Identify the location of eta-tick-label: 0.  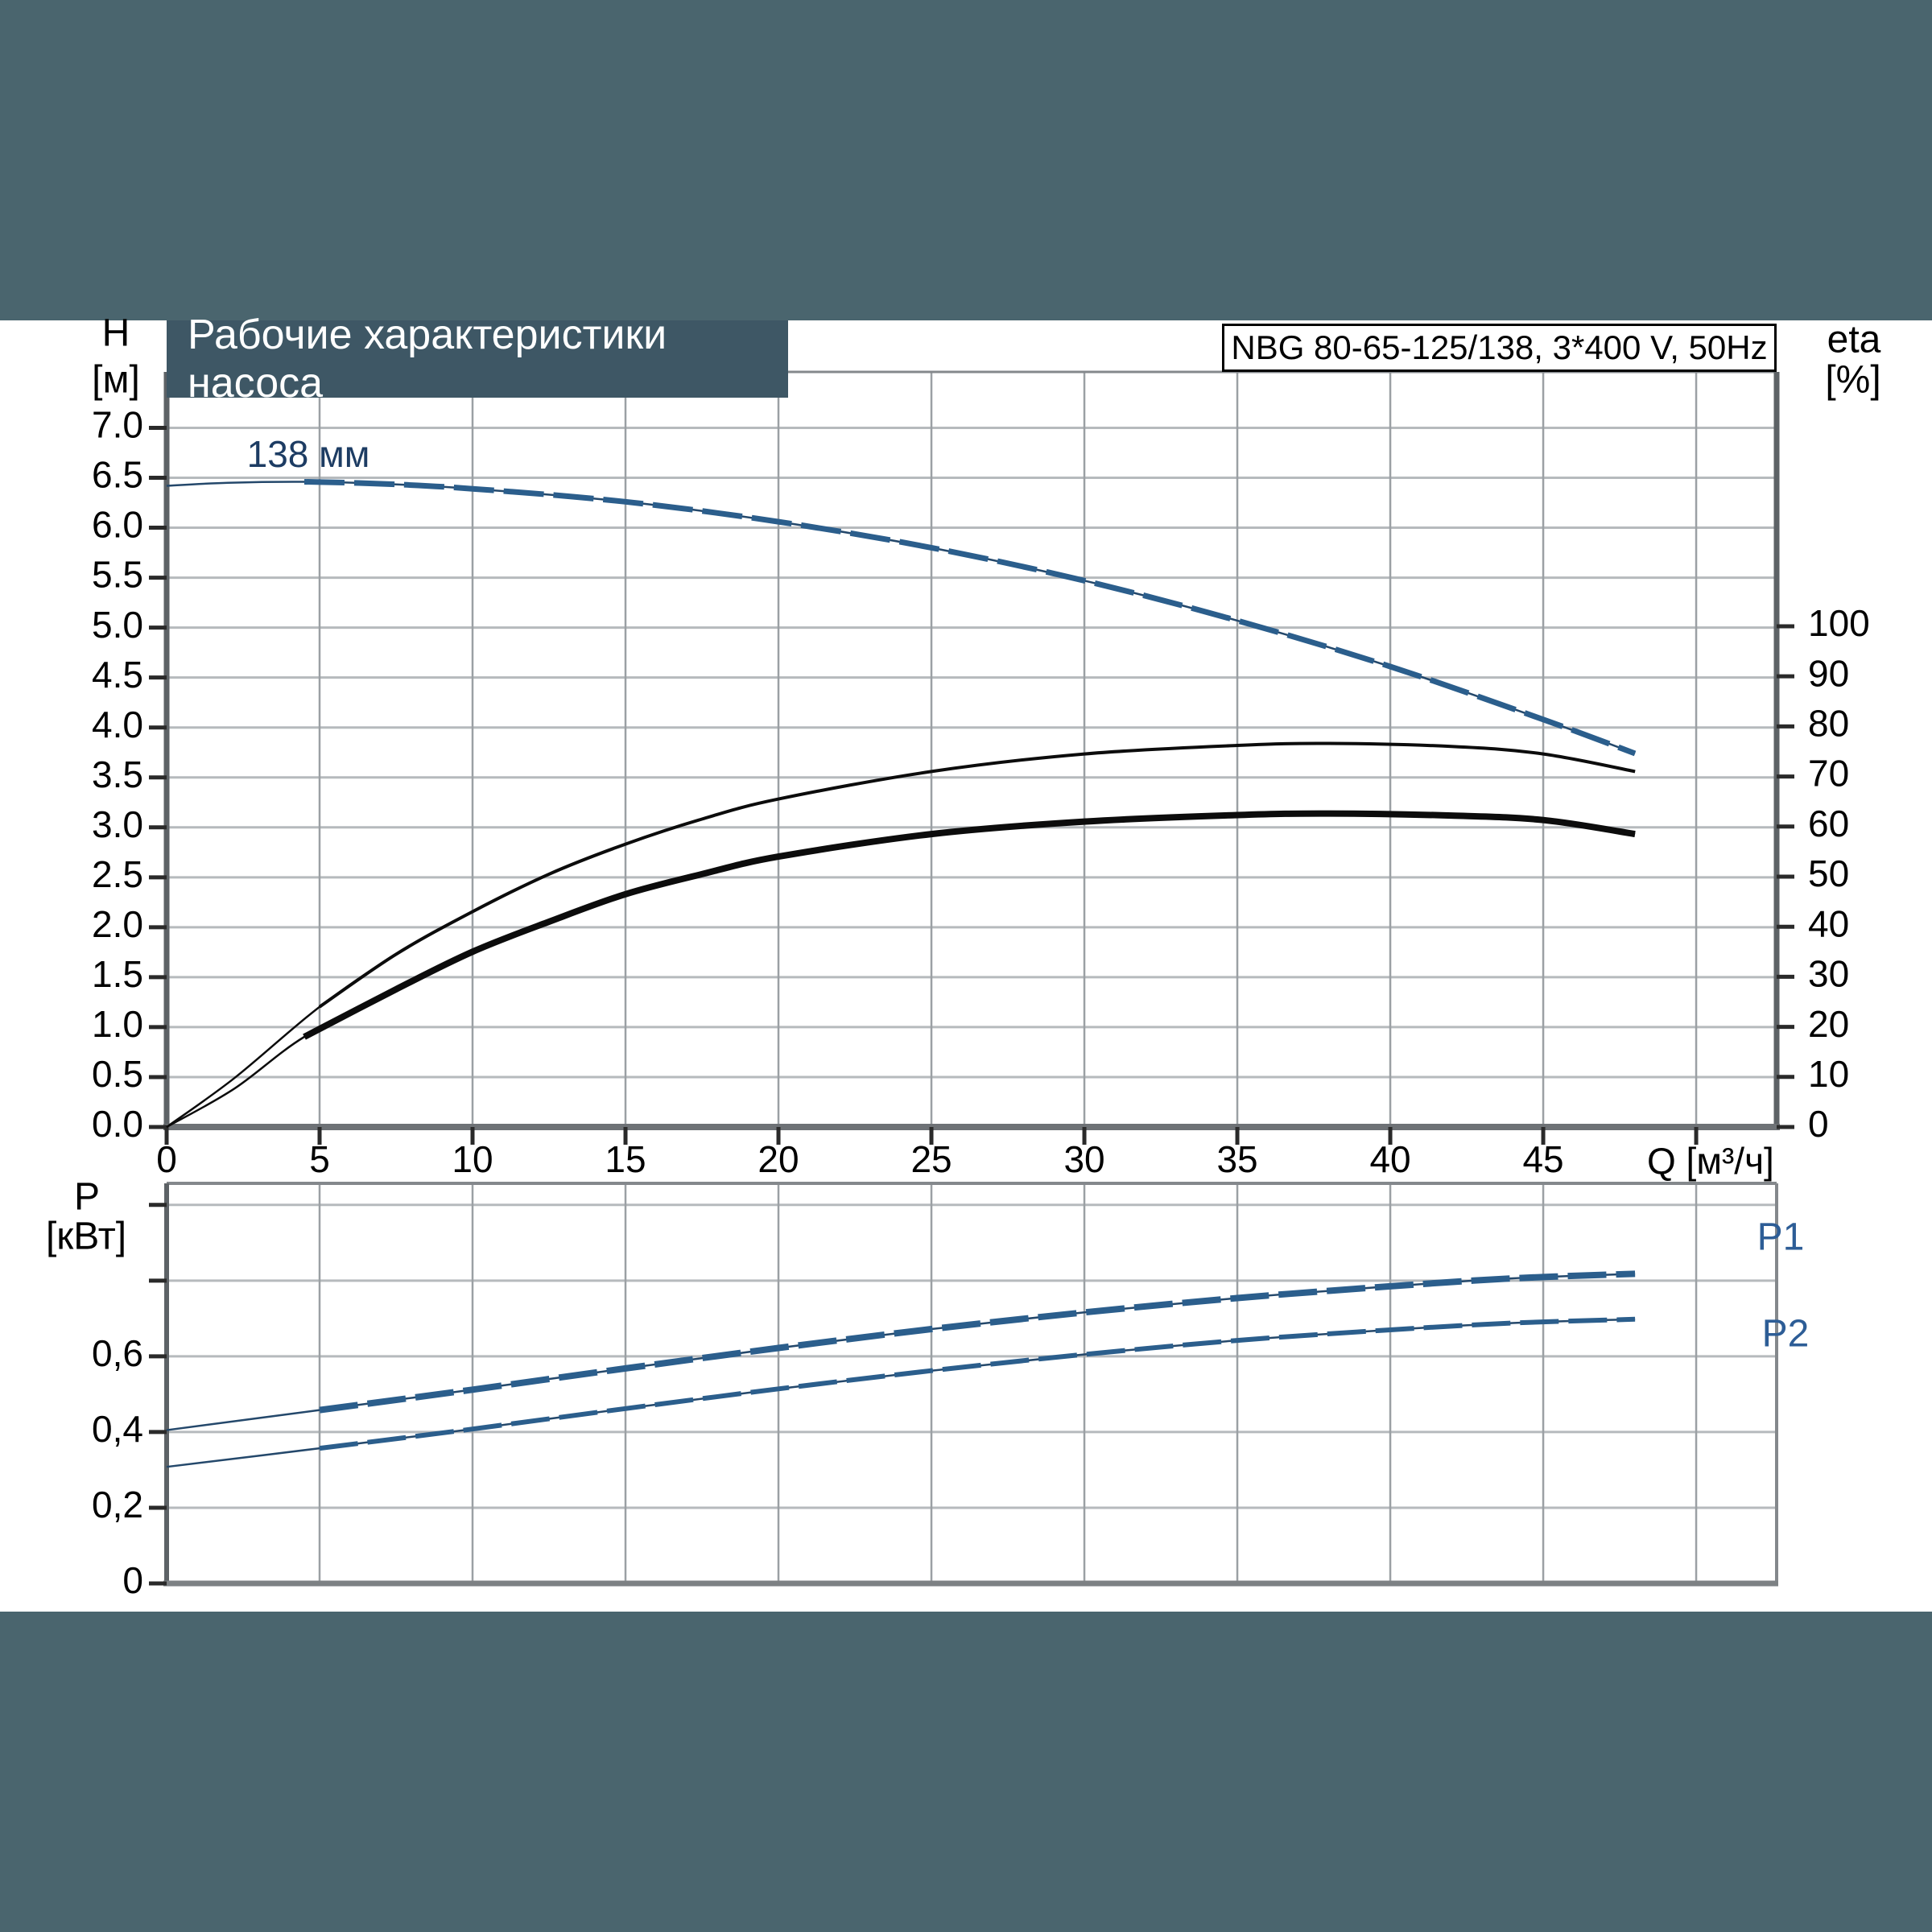
(1818, 1124).